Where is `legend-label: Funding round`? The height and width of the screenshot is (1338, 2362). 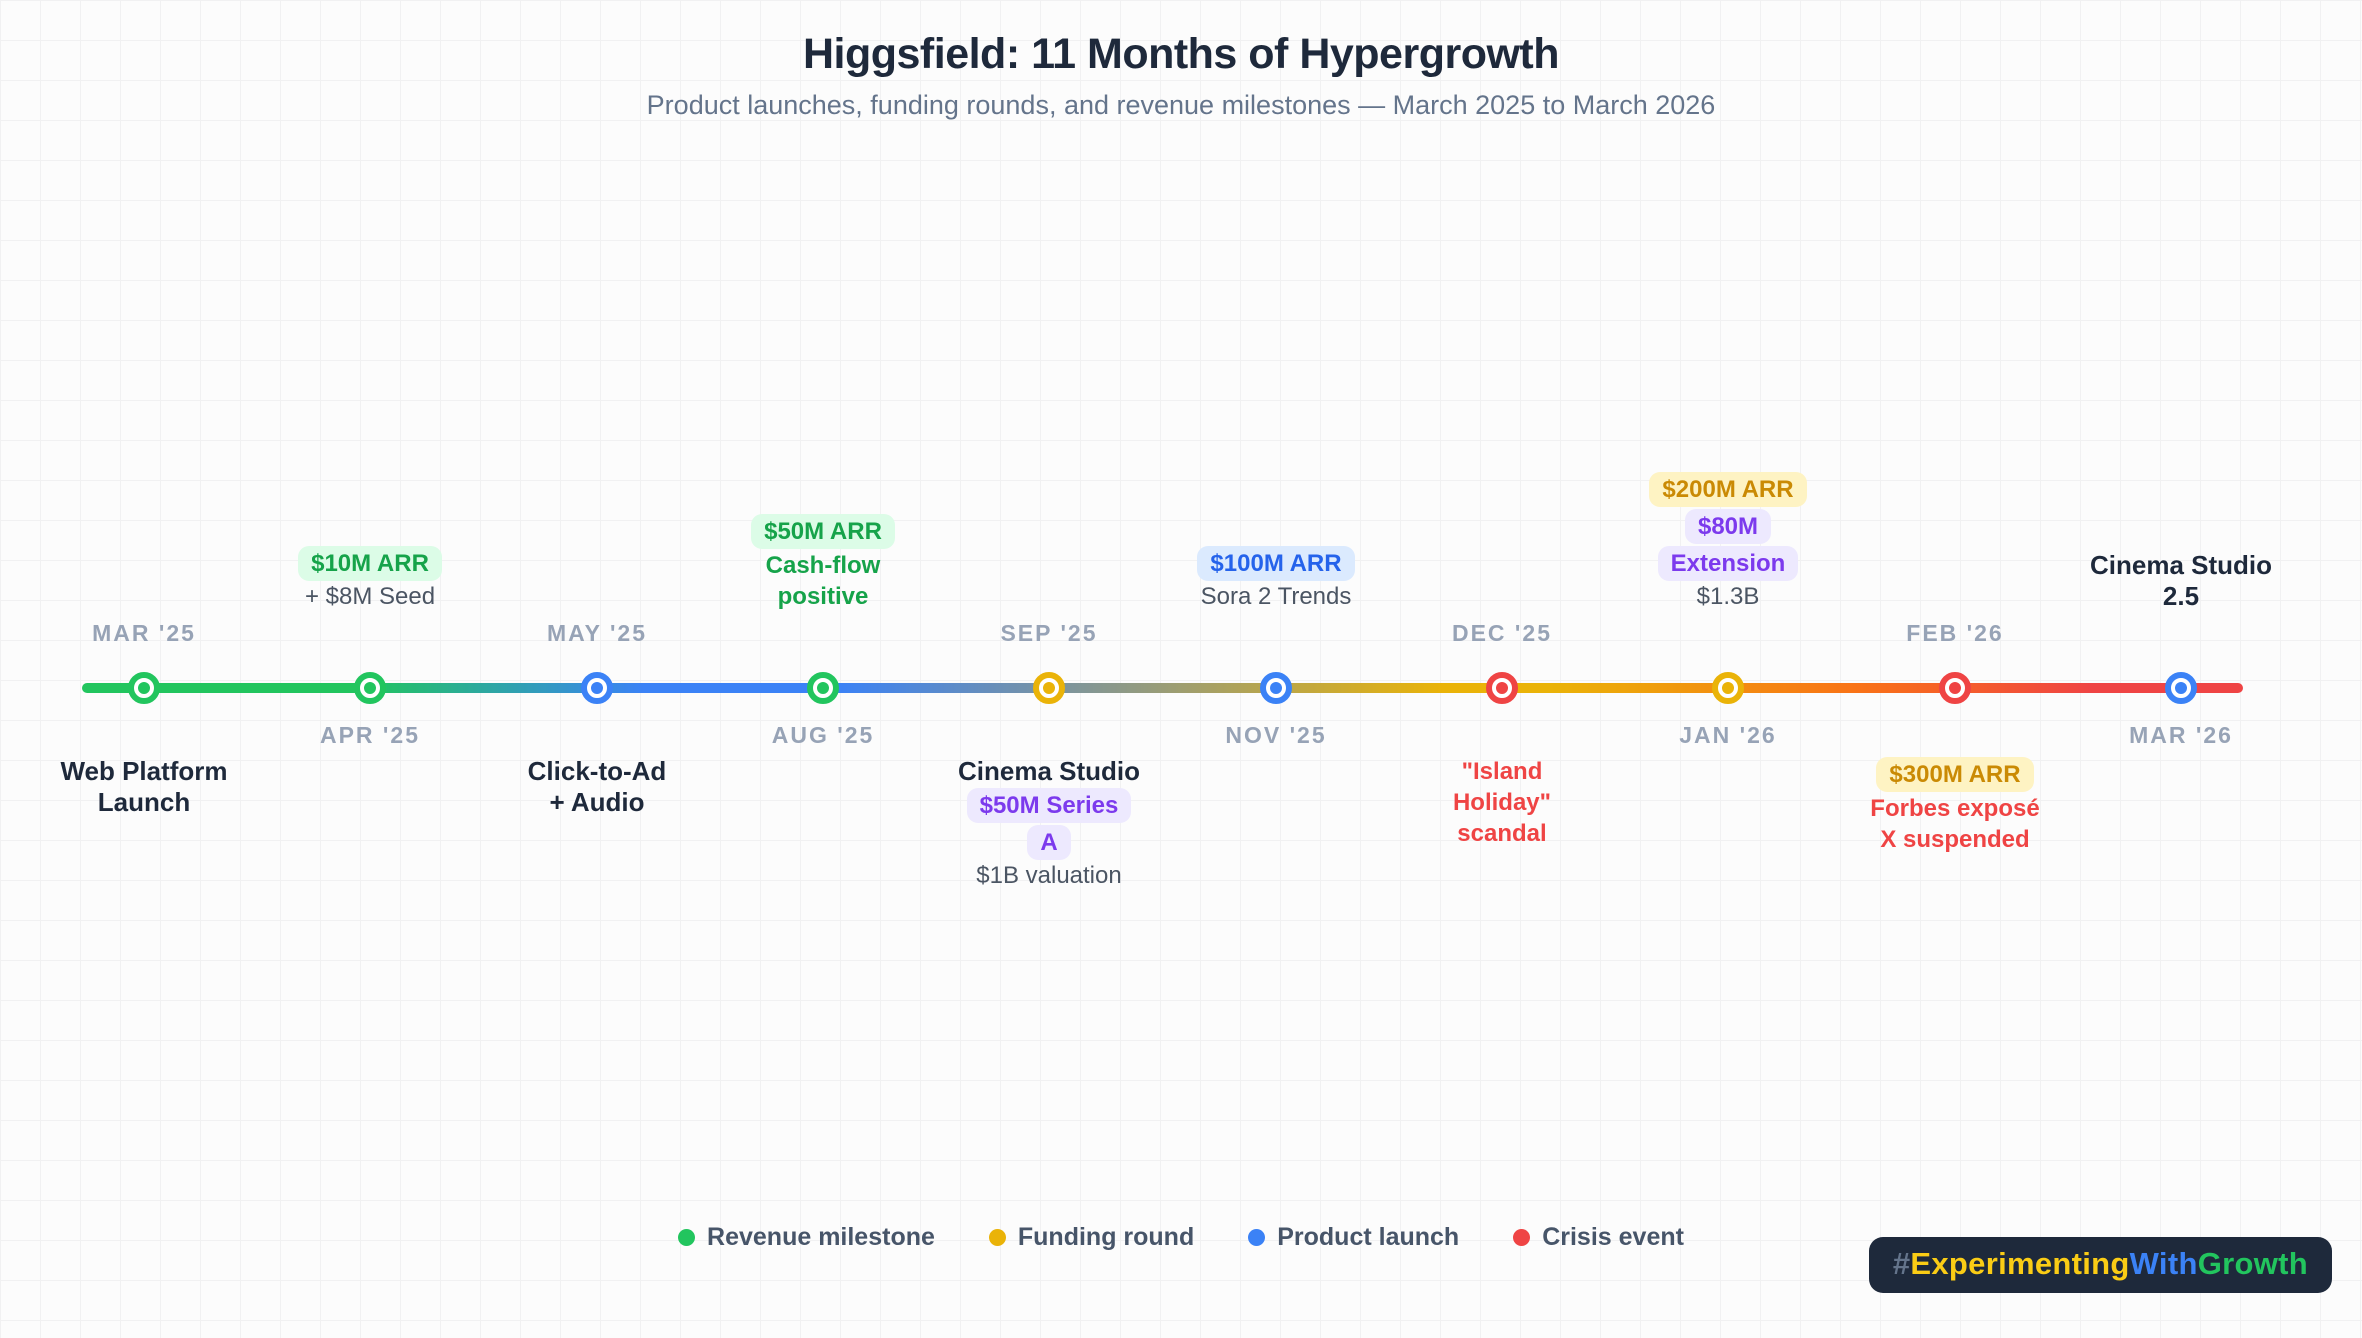 legend-label: Funding round is located at coordinates (1106, 1237).